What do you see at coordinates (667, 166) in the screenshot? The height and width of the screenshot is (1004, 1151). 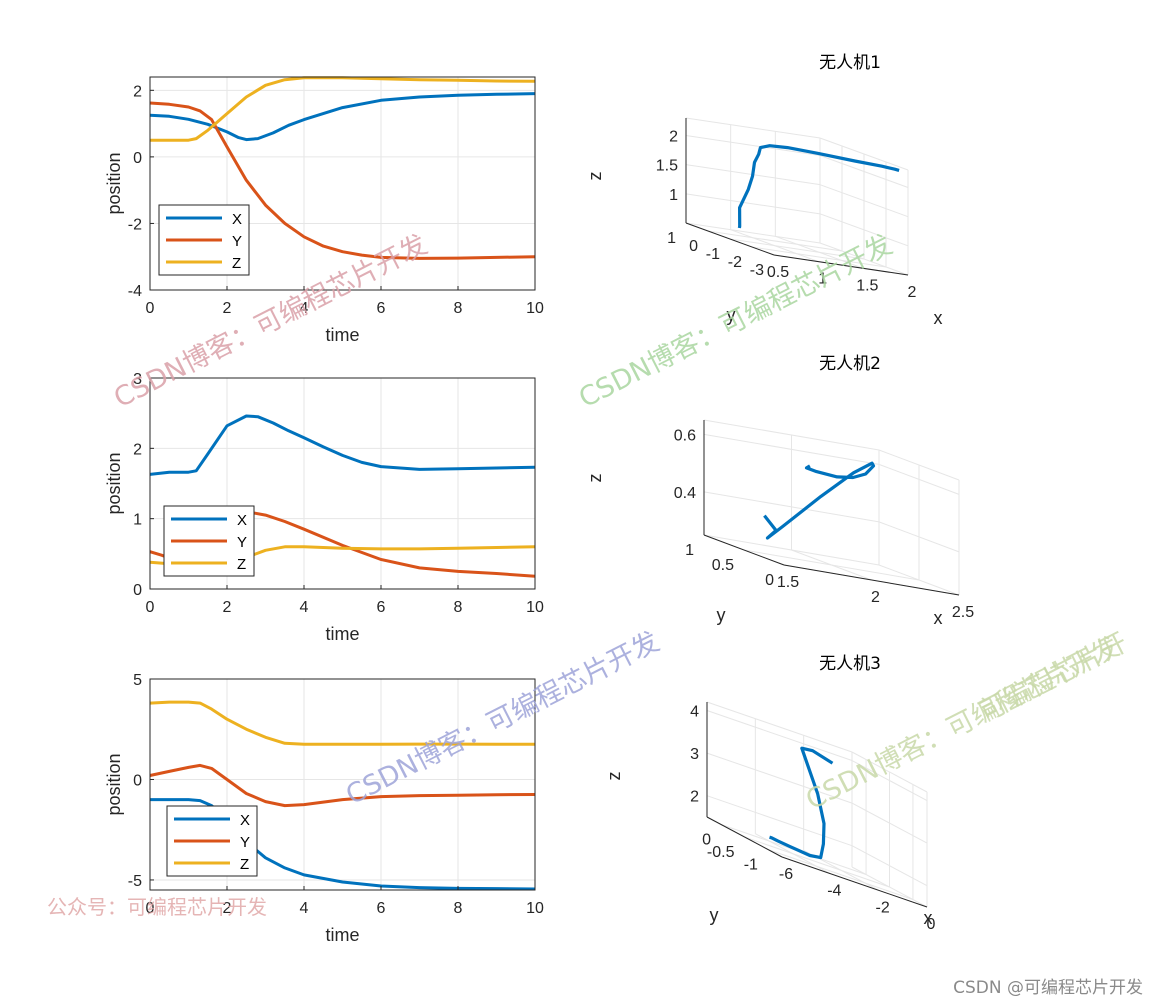 I see `z-tick-label: 1.5` at bounding box center [667, 166].